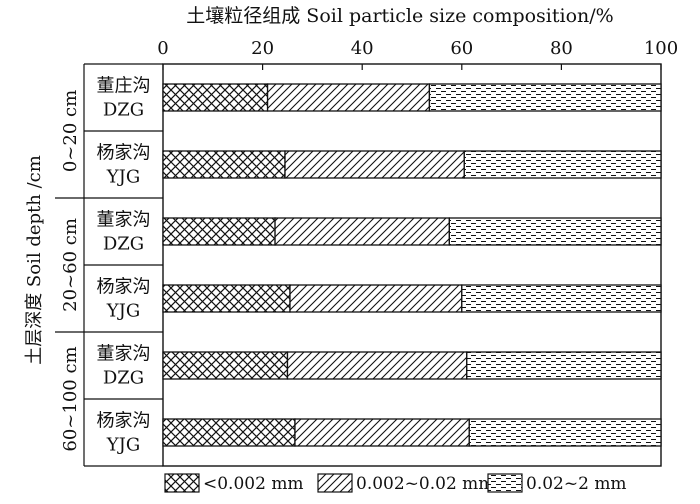  I want to click on x-tick-label: 40, so click(362, 48).